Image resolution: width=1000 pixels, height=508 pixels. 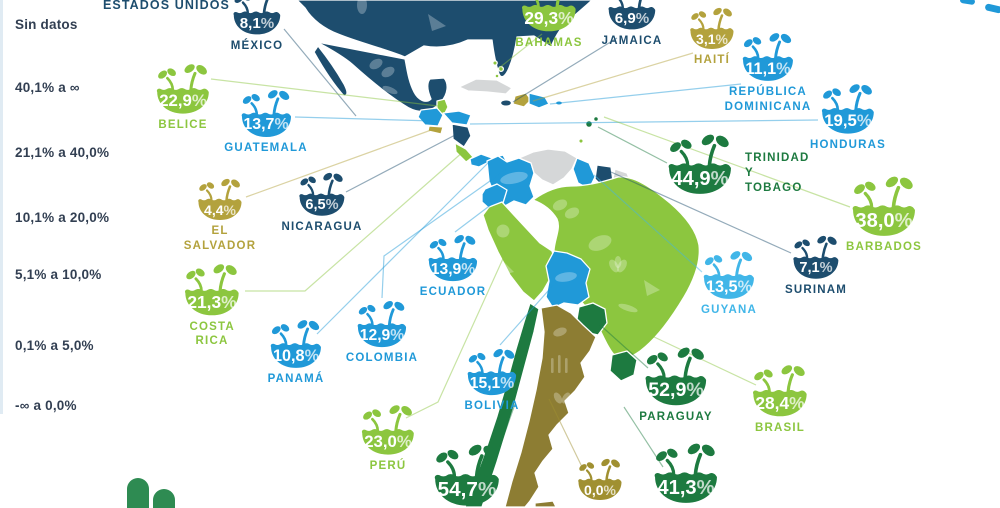 What do you see at coordinates (183, 100) in the screenshot?
I see `country-value: 22,9%` at bounding box center [183, 100].